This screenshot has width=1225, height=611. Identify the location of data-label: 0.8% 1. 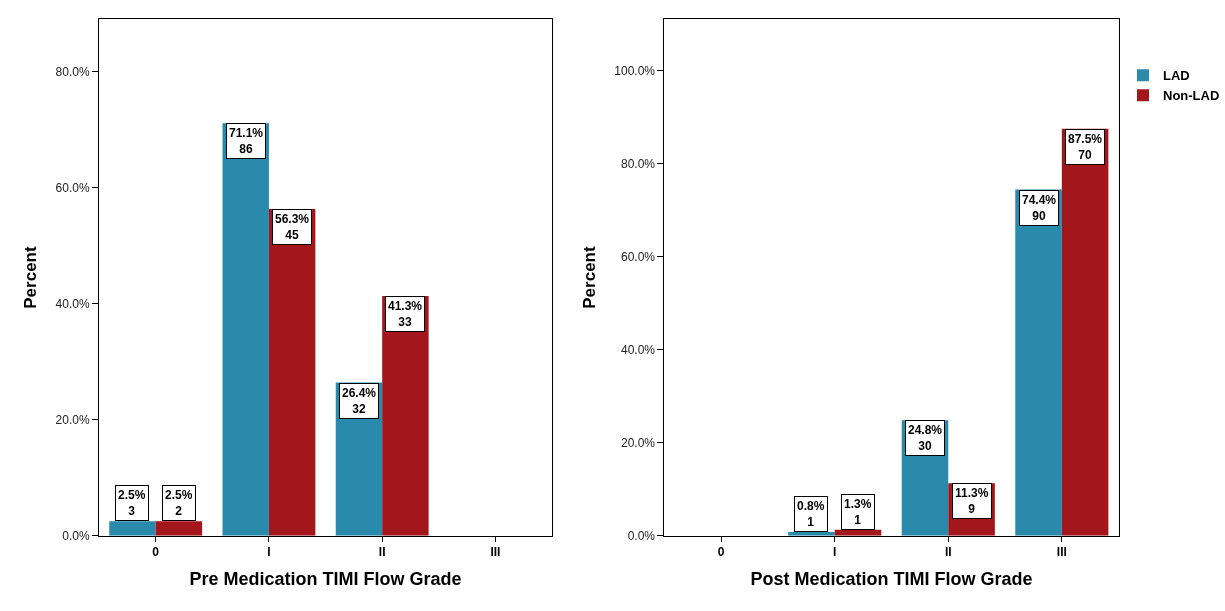
(811, 514).